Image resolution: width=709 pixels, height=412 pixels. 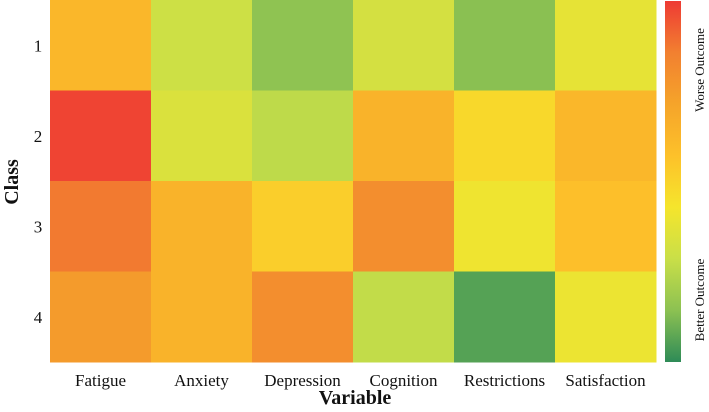 I want to click on x-tick-label: Satisfaction, so click(x=605, y=380).